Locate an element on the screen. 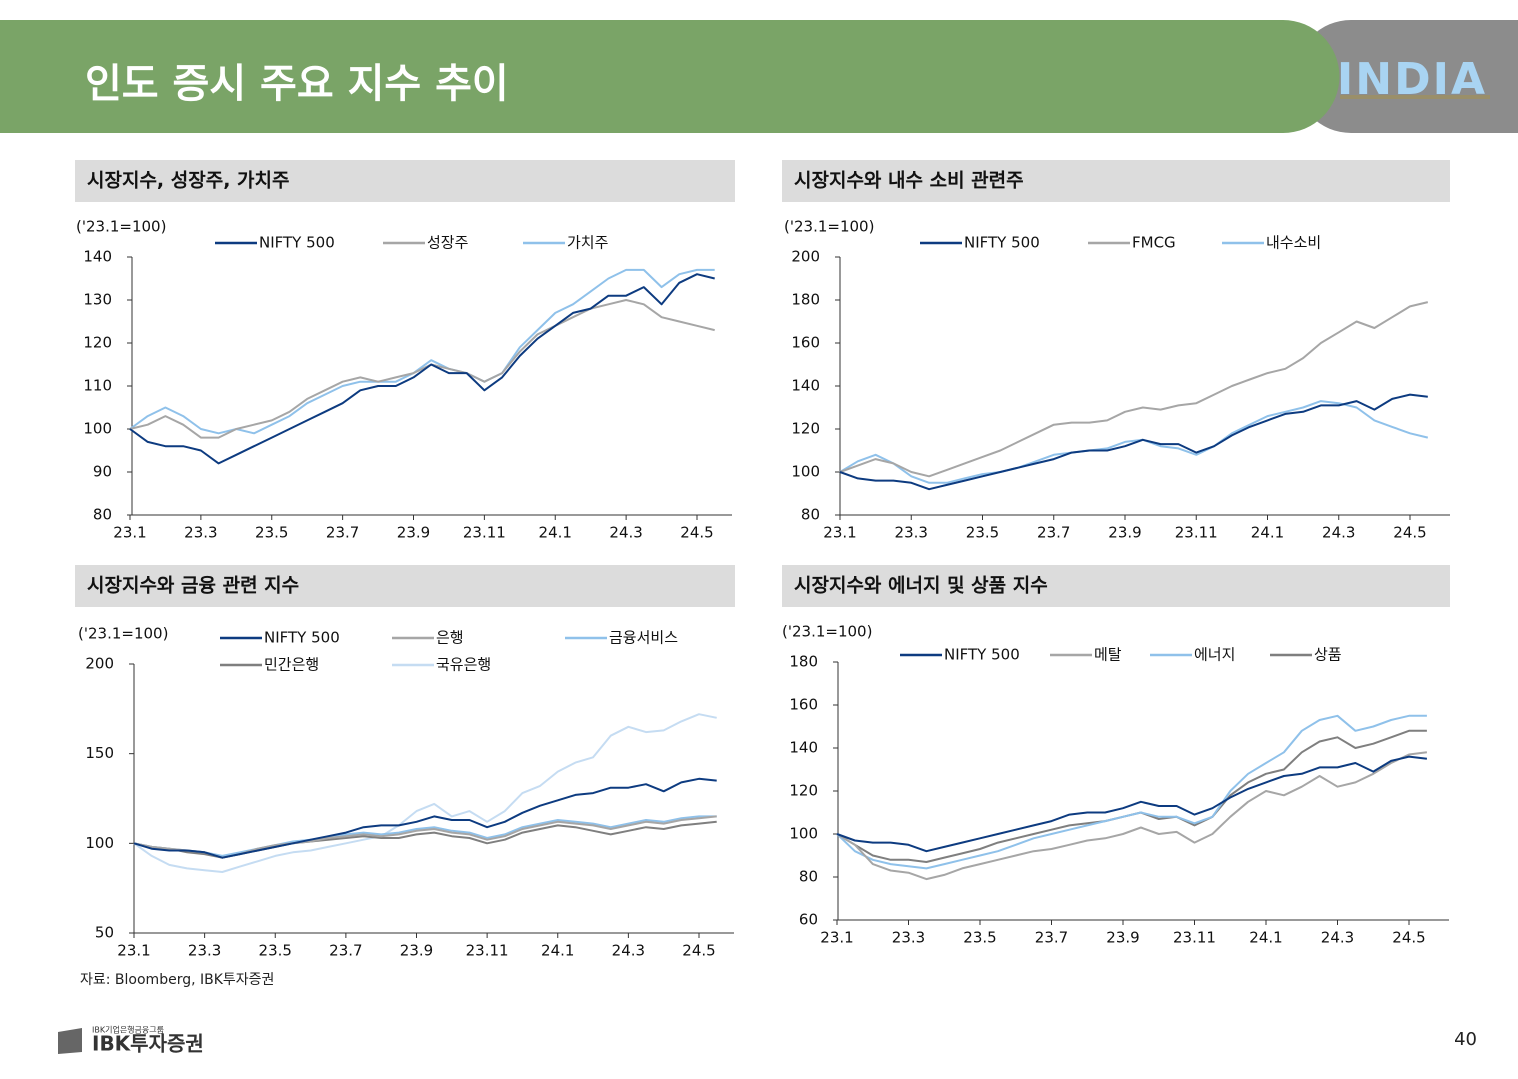 The height and width of the screenshot is (1079, 1518). chart-title: 시장지수, 성장주, 가치주 is located at coordinates (188, 181).